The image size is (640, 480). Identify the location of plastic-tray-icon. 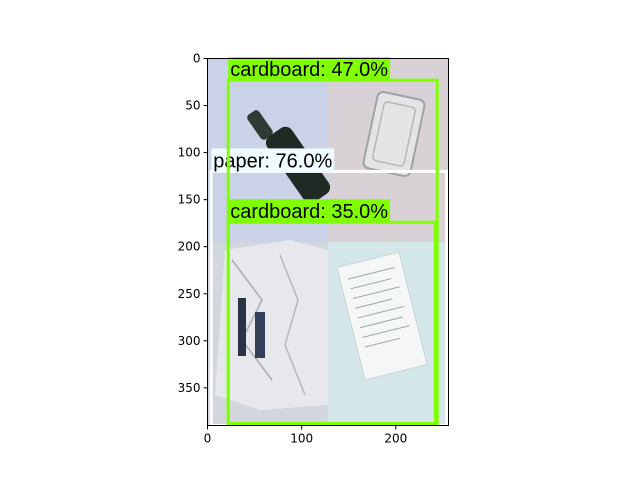
(394, 134).